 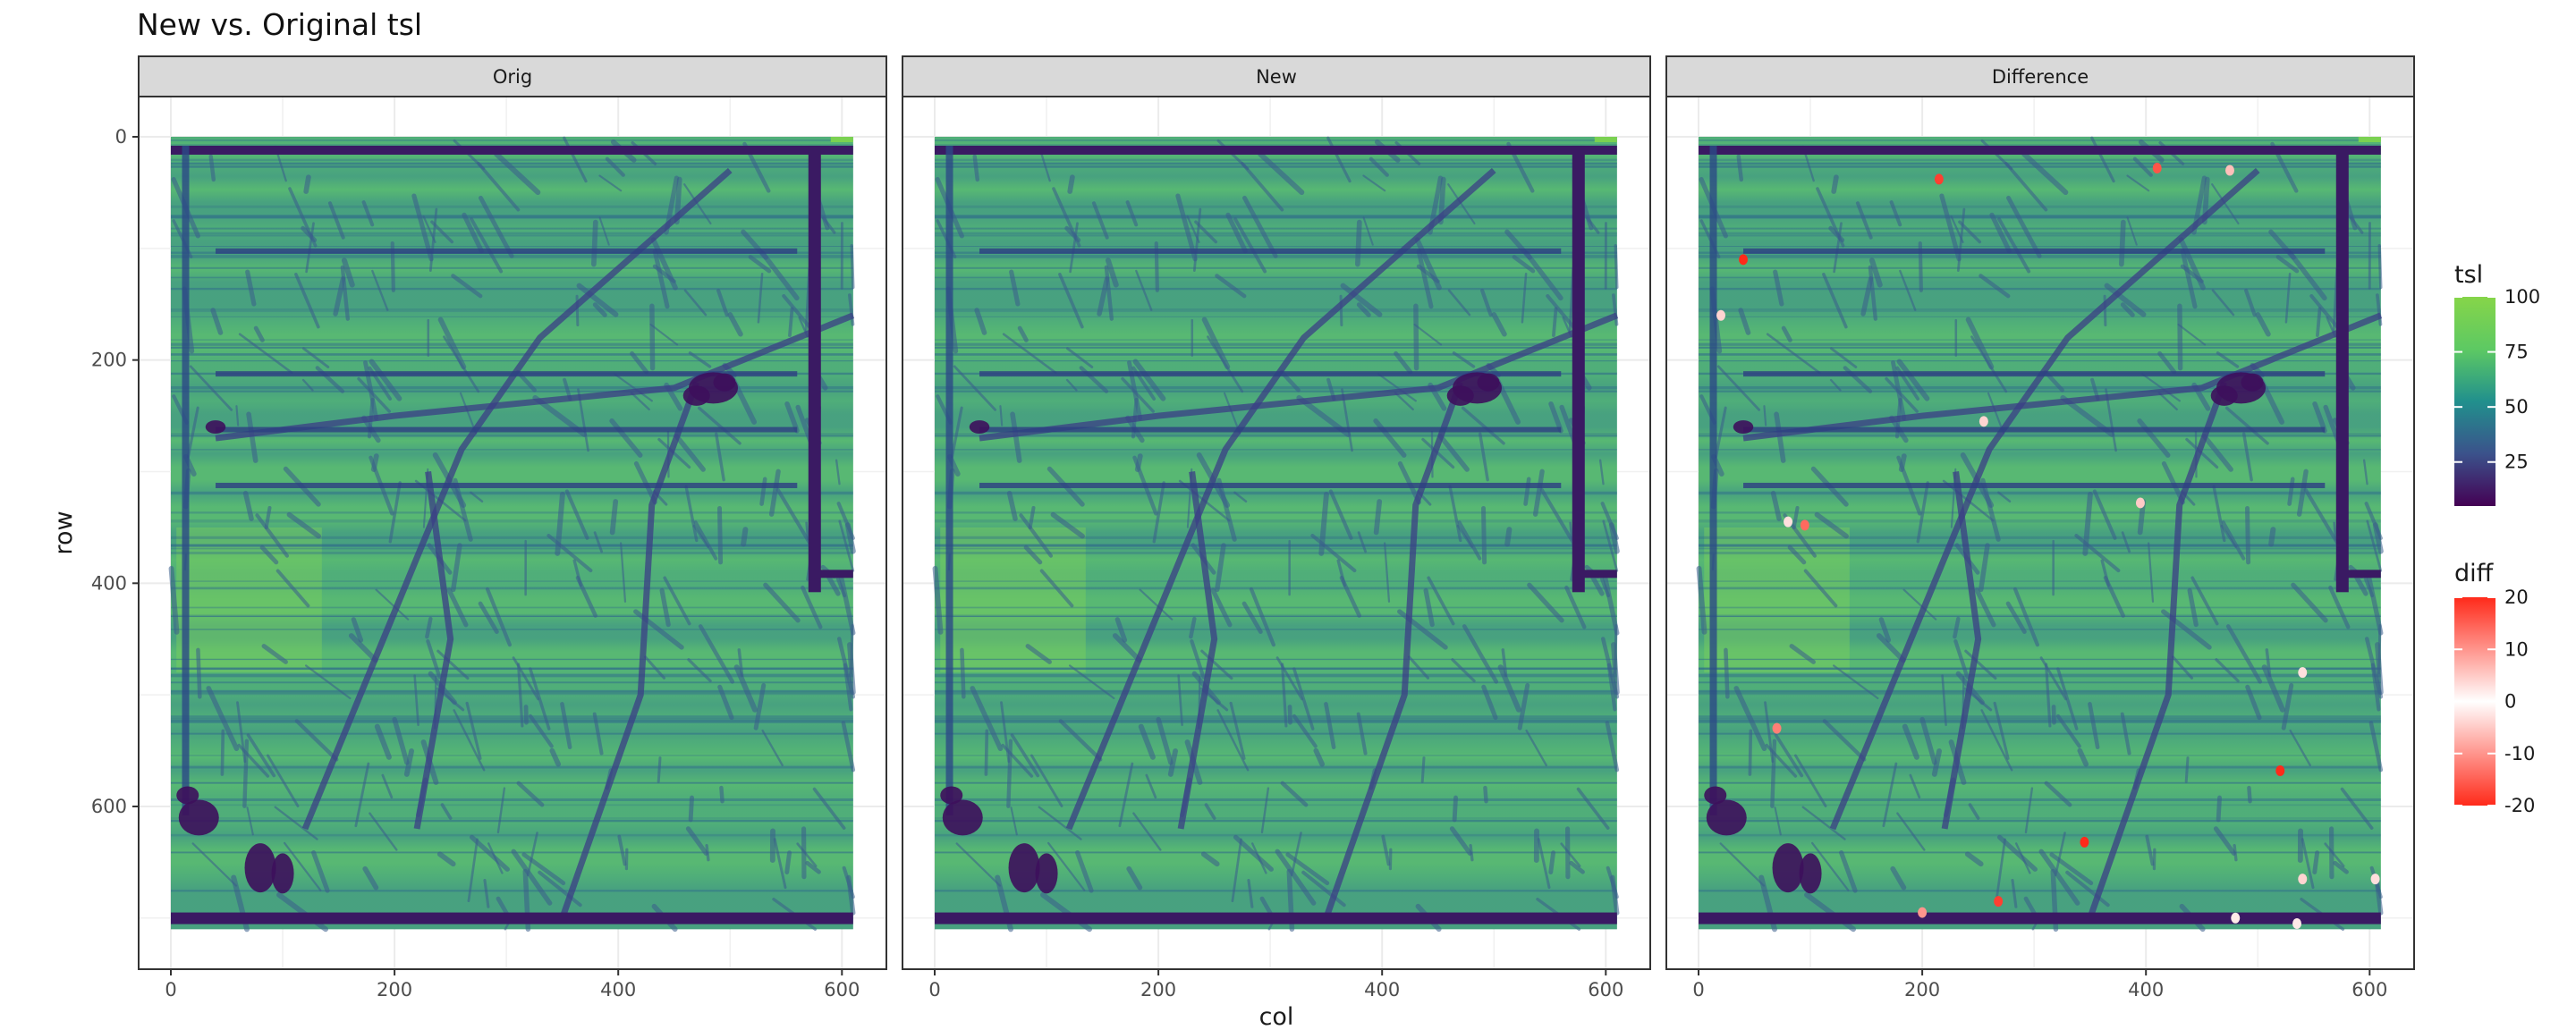 I want to click on facet-strip, so click(x=512, y=76).